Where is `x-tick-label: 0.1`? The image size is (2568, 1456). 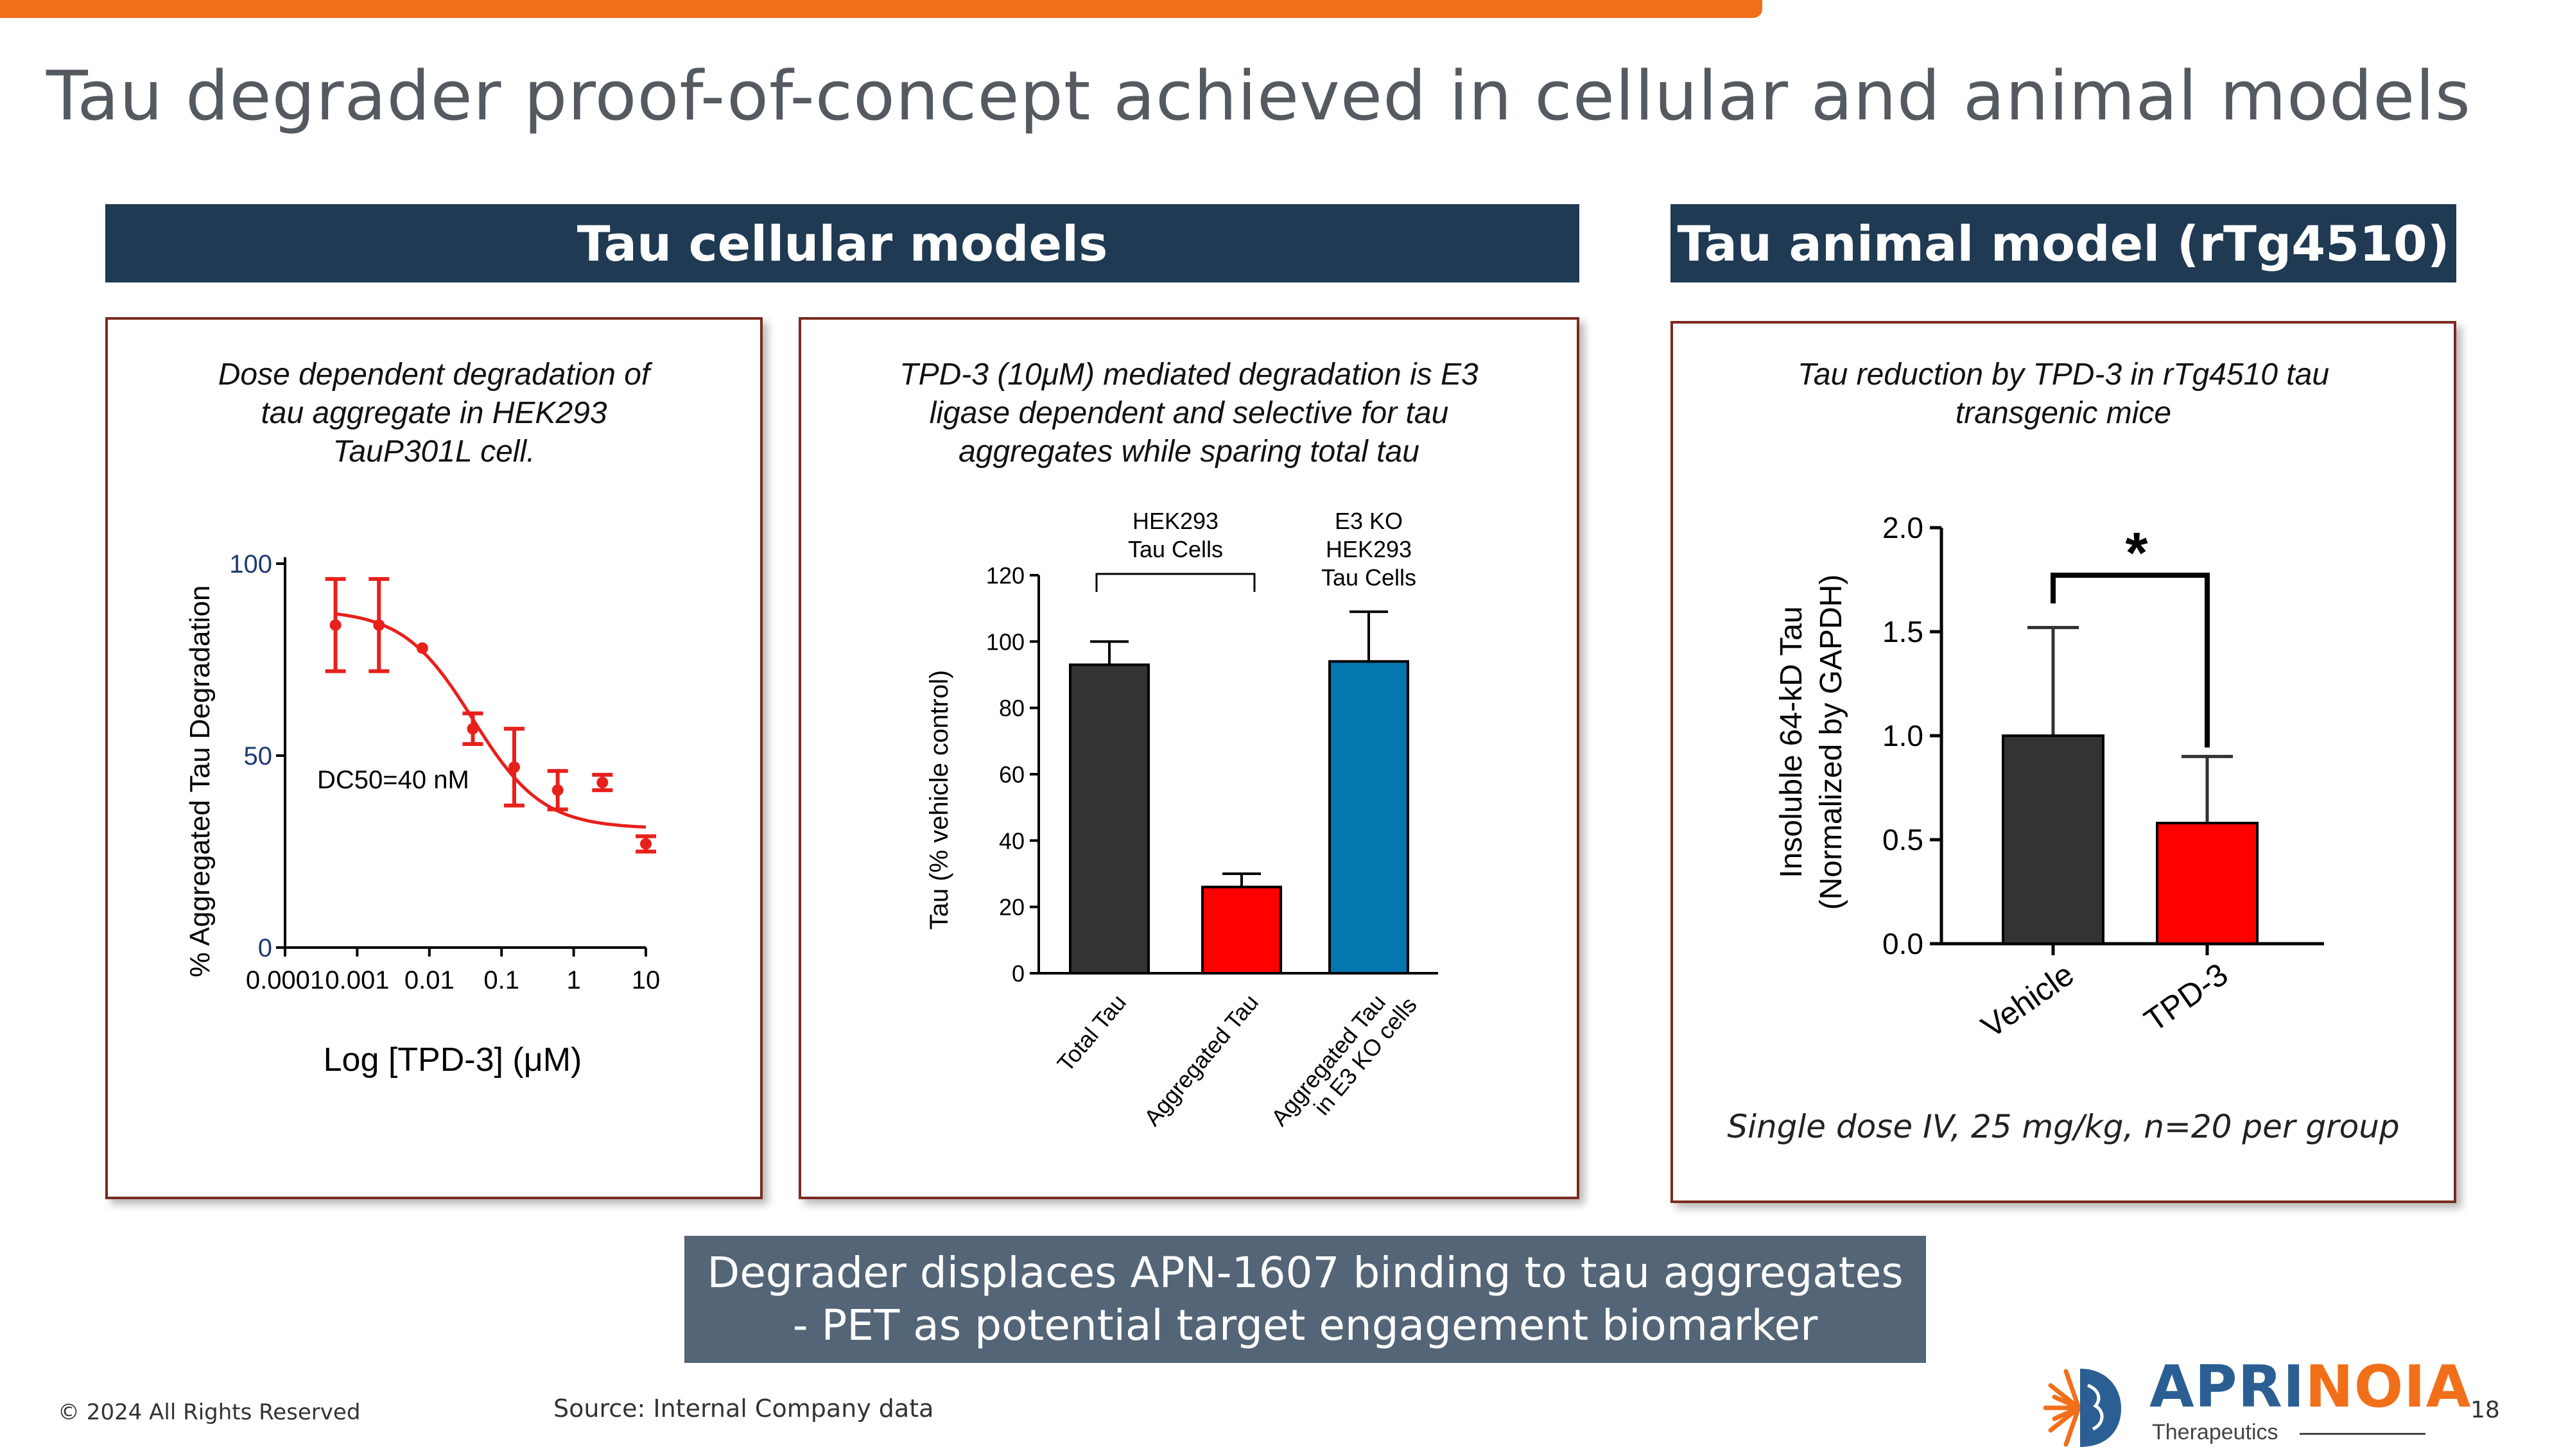 x-tick-label: 0.1 is located at coordinates (501, 980).